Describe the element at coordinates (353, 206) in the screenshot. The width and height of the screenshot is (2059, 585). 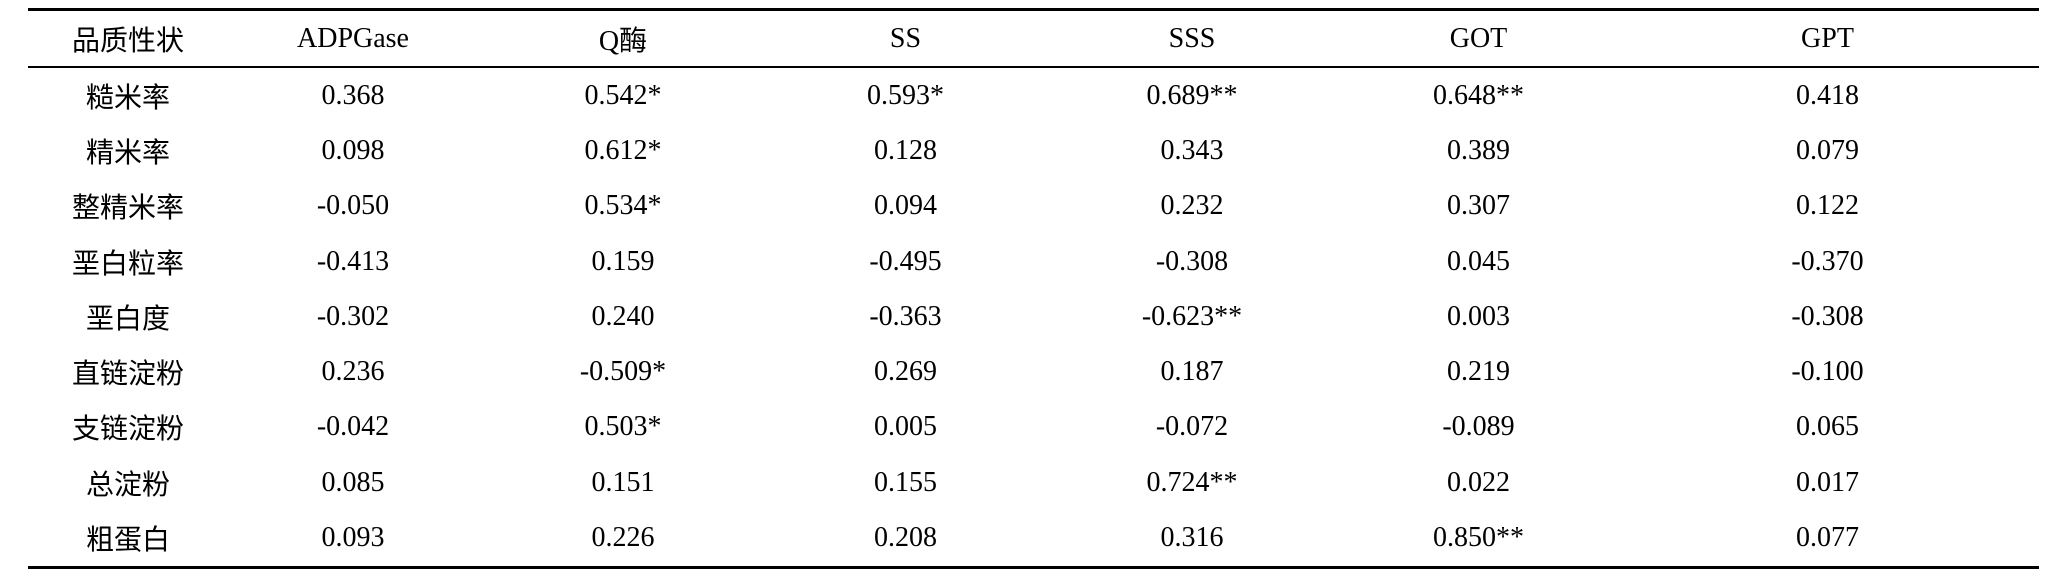
I see `table-cell: -0.050` at that location.